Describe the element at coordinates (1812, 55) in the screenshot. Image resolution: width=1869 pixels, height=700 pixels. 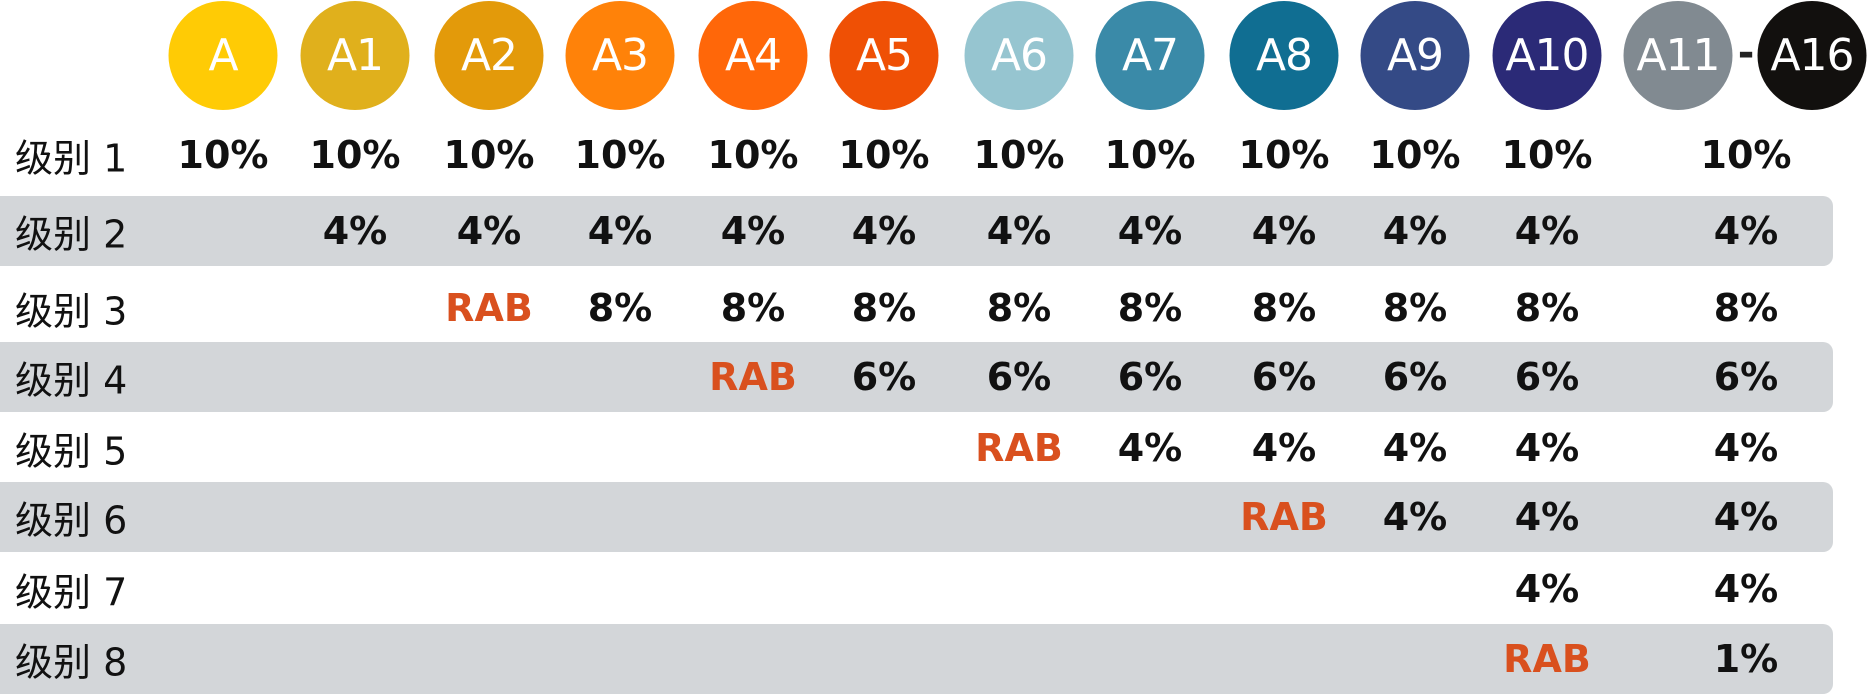
I see `column-badge-a16: A16` at that location.